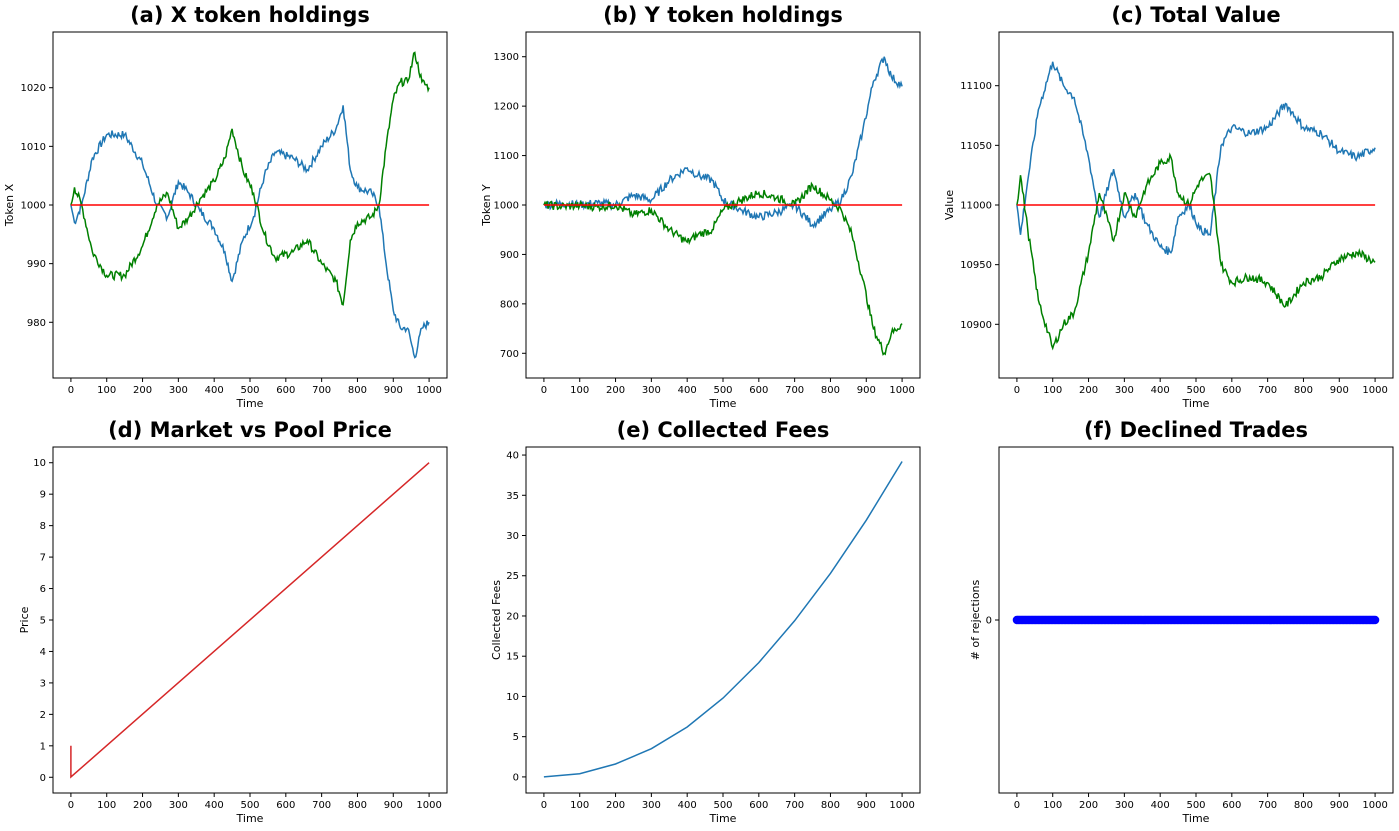 This screenshot has height=831, width=1399. I want to click on chart-title: (c) Total Value, so click(1195, 15).